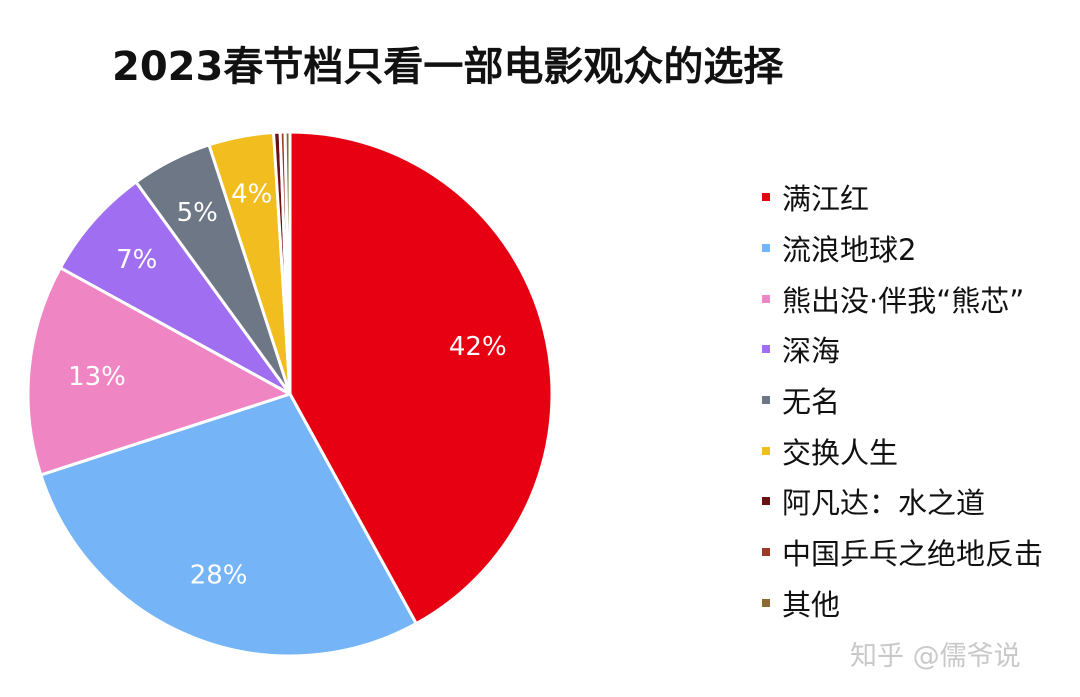 The height and width of the screenshot is (697, 1080). I want to click on legend-label: 流浪地球2, so click(849, 250).